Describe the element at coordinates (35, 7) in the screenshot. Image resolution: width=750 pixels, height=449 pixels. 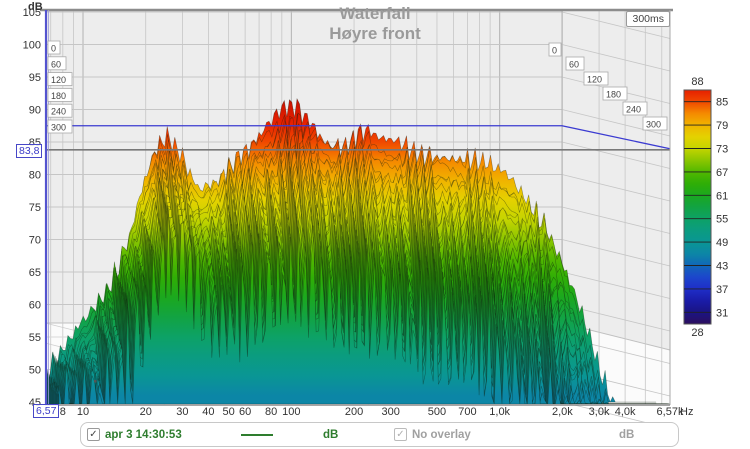
I see `y-axis-unit-label: dB` at that location.